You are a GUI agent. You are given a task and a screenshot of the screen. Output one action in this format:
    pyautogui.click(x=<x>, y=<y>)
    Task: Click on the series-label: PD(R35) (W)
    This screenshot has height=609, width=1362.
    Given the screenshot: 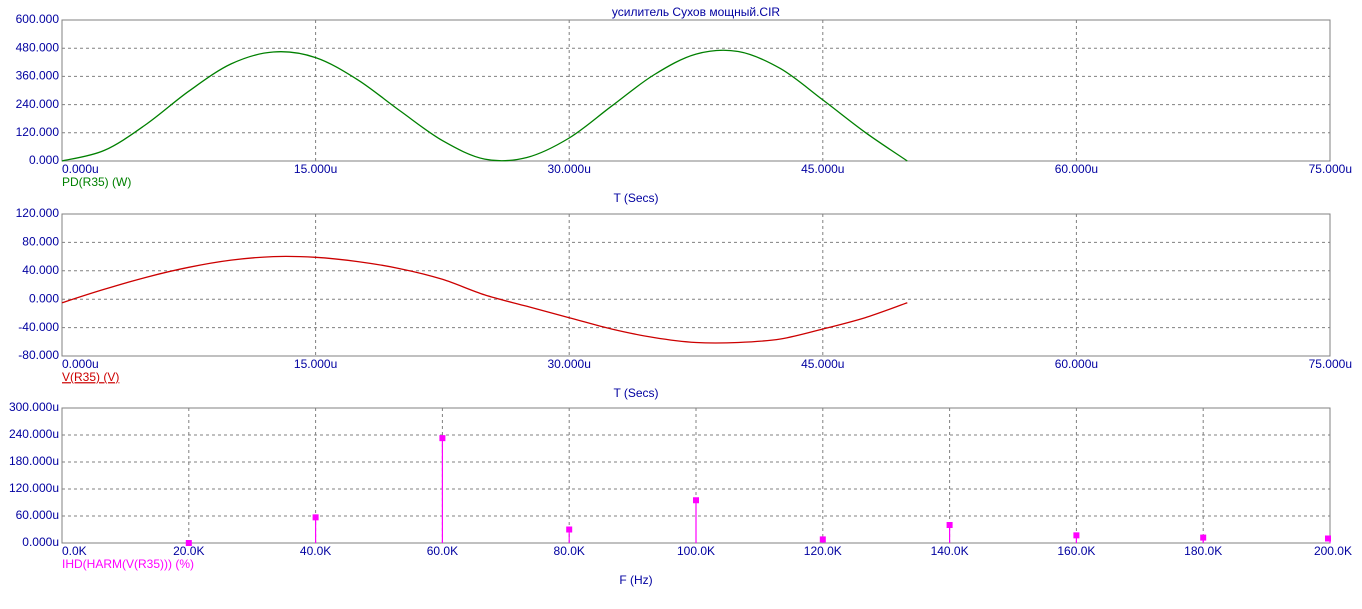 What is the action you would take?
    pyautogui.click(x=96, y=182)
    